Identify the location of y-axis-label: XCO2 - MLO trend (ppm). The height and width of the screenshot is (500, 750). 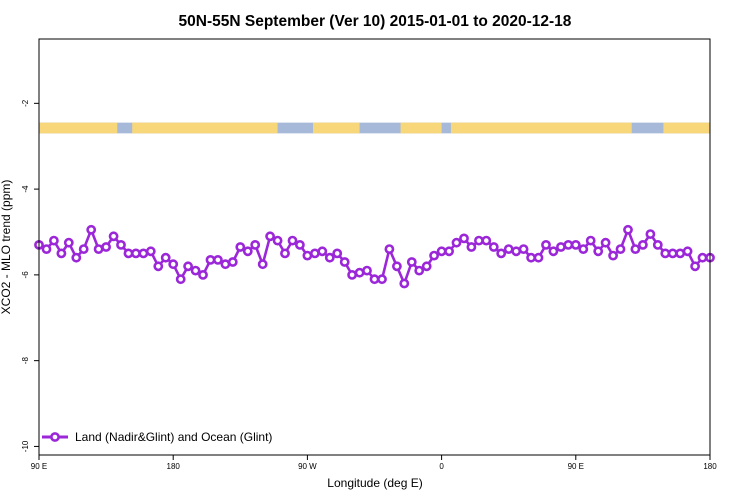
(6, 247).